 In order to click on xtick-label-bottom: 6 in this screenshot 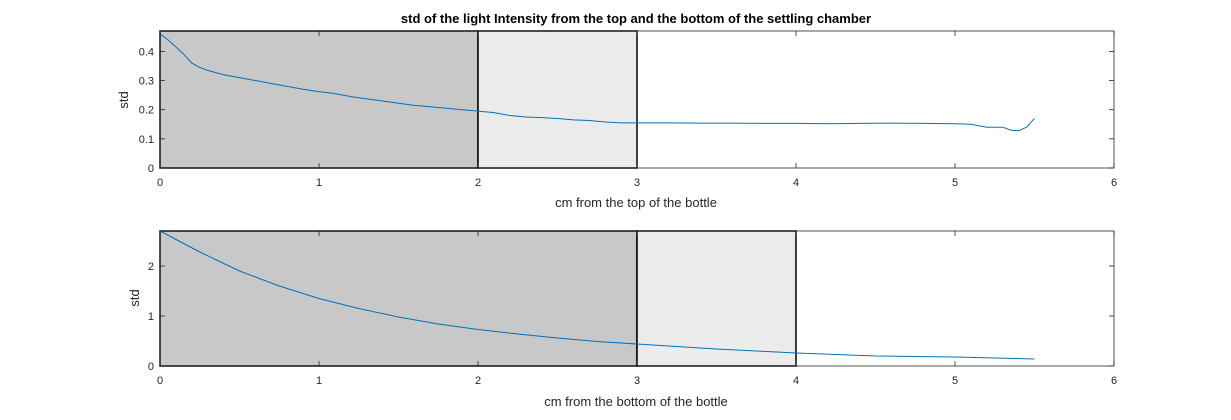, I will do `click(1114, 381)`.